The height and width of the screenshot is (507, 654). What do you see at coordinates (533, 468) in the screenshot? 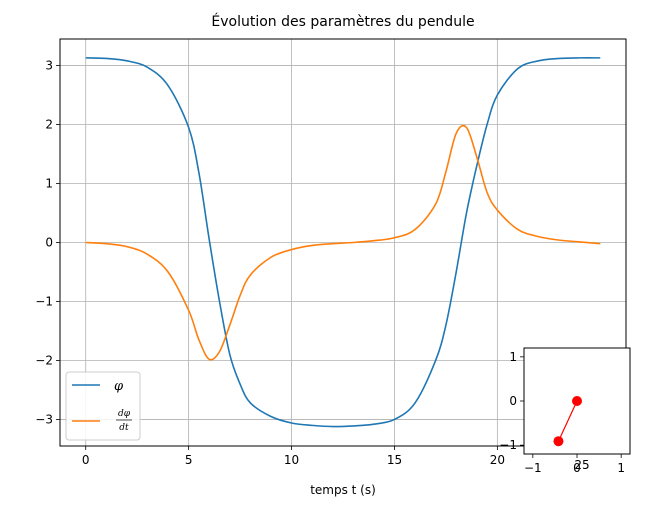
I see `inset-x-tick-label: −1` at bounding box center [533, 468].